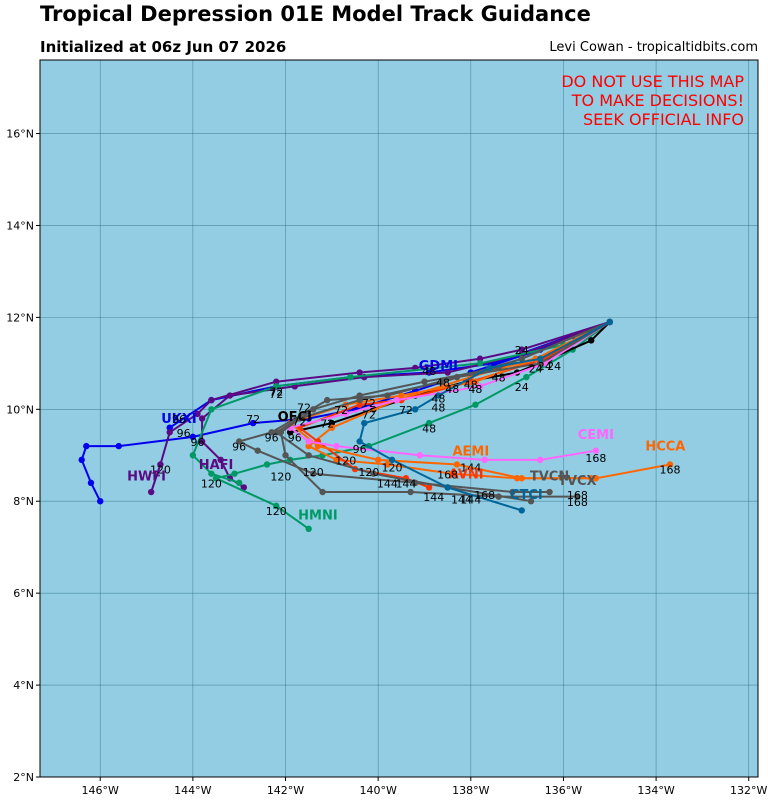 The height and width of the screenshot is (801, 768). Describe the element at coordinates (163, 47) in the screenshot. I see `chart-subtitle: Initialized at 06z Jun 07 2026` at that location.